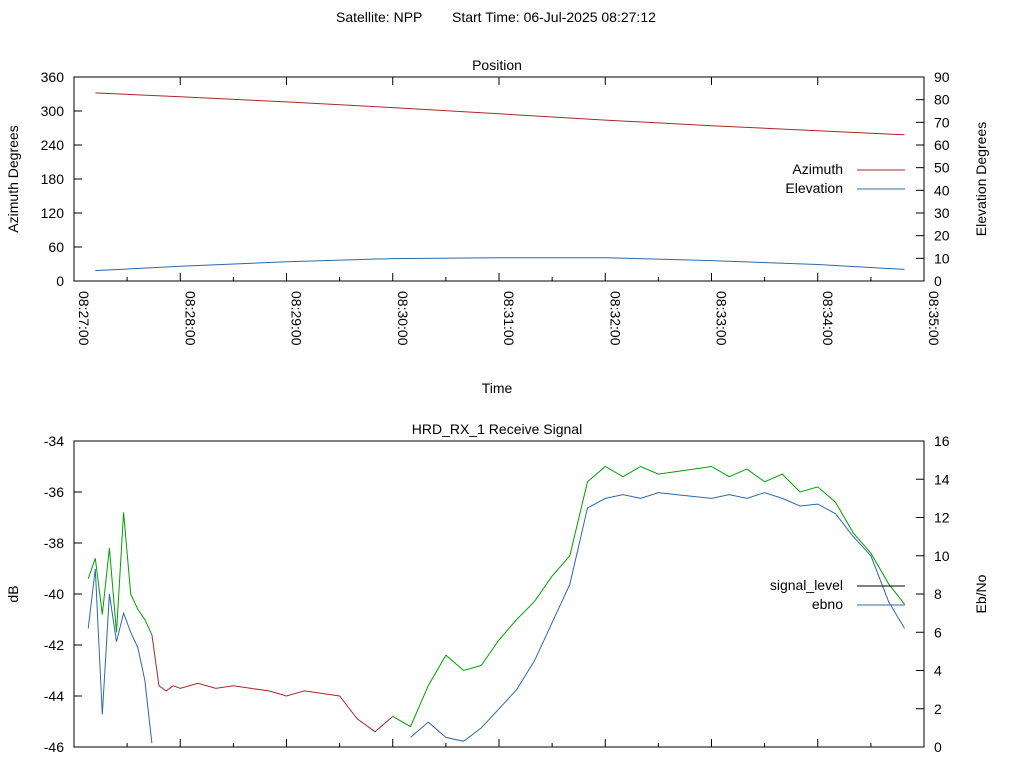  Describe the element at coordinates (190, 318) in the screenshot. I see `position-x-tick-label: 08:28:00` at that location.